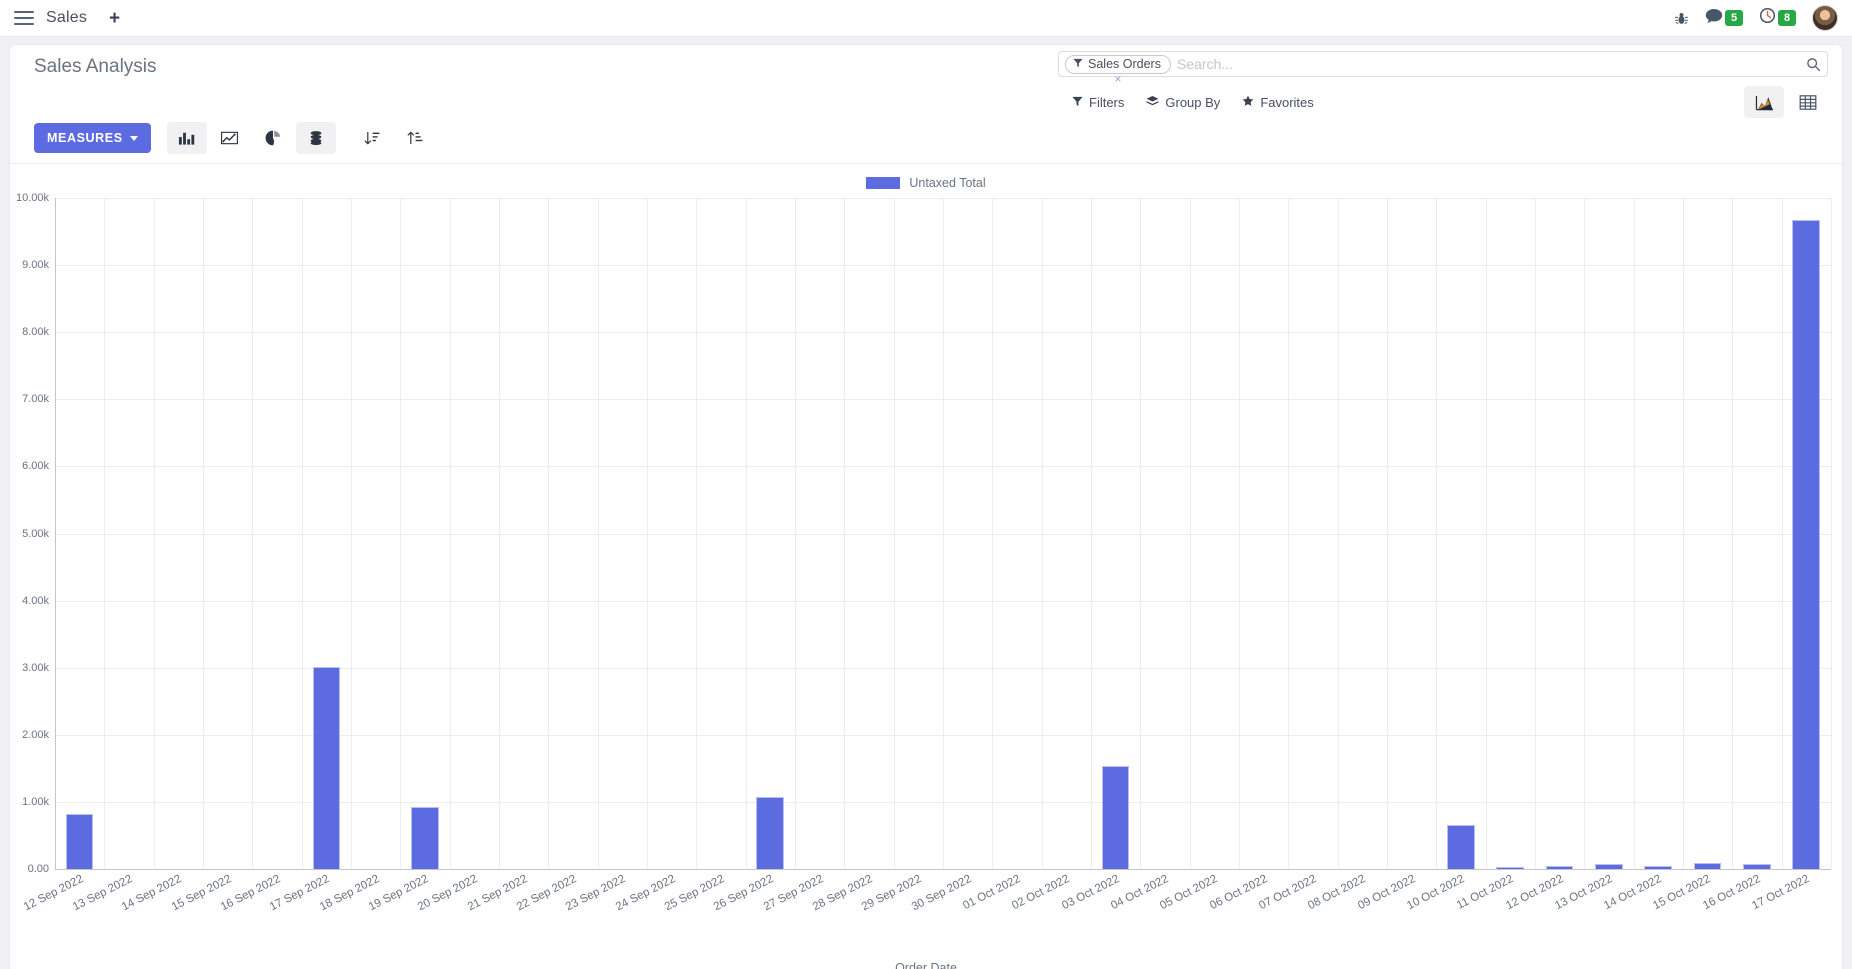  Describe the element at coordinates (1692, 914) in the screenshot. I see `x-label-slot: 15 Oct 2022` at that location.